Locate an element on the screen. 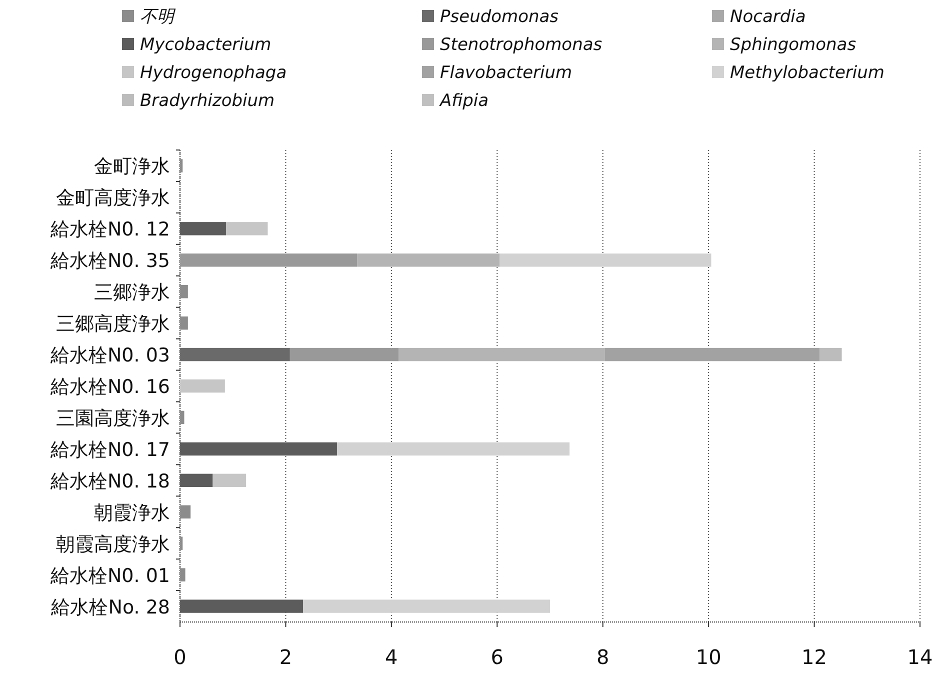 Image resolution: width=936 pixels, height=675 pixels. y-tick-label: 給水栓No. 28 is located at coordinates (110, 607).